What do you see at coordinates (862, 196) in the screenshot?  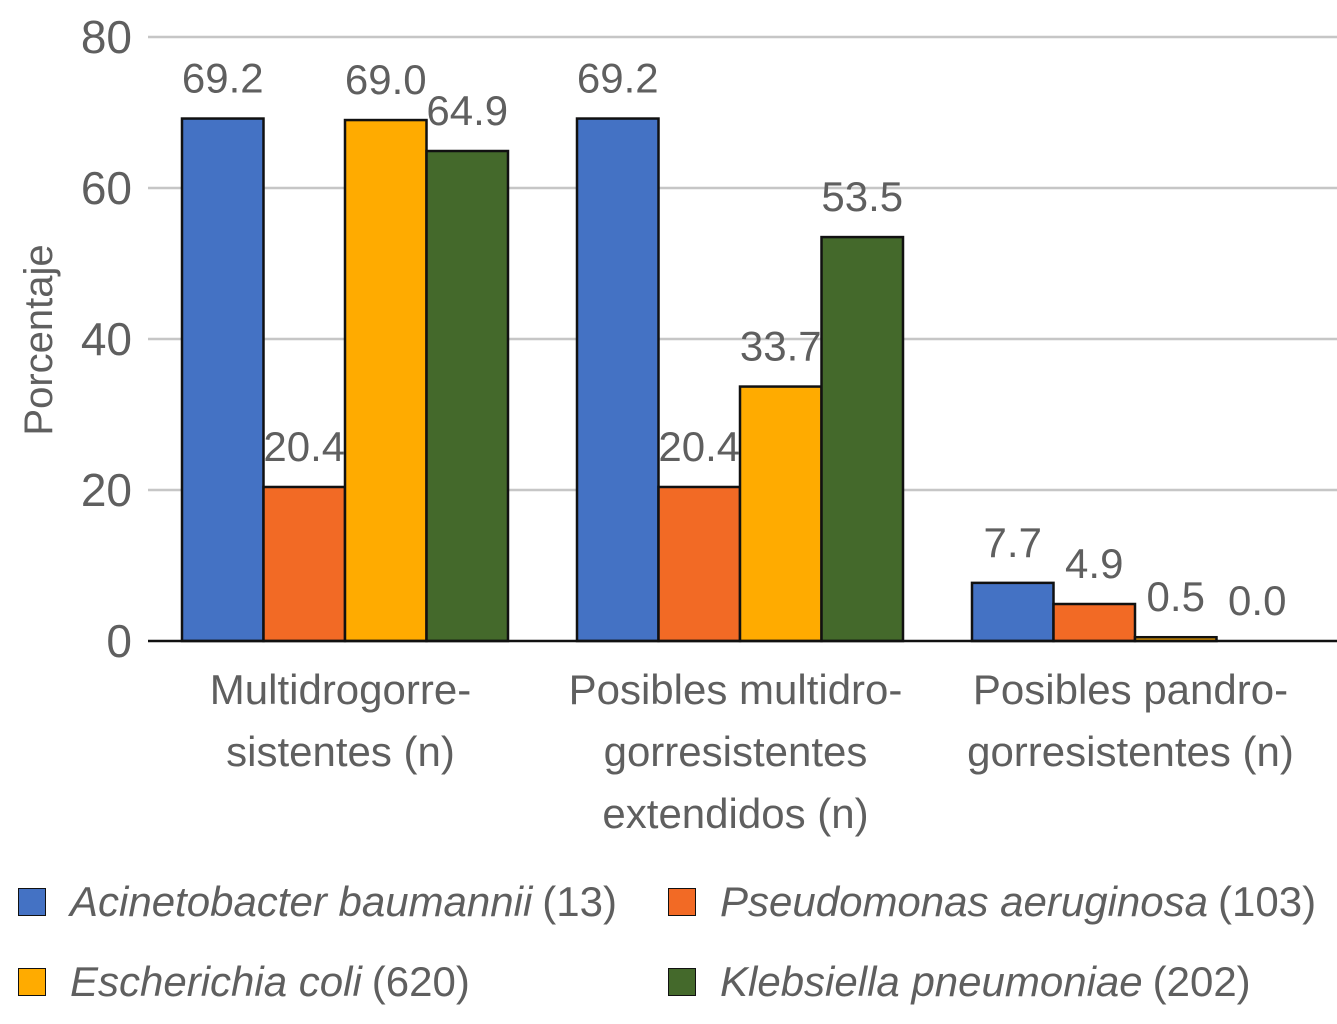 I see `data-label: 53.5` at bounding box center [862, 196].